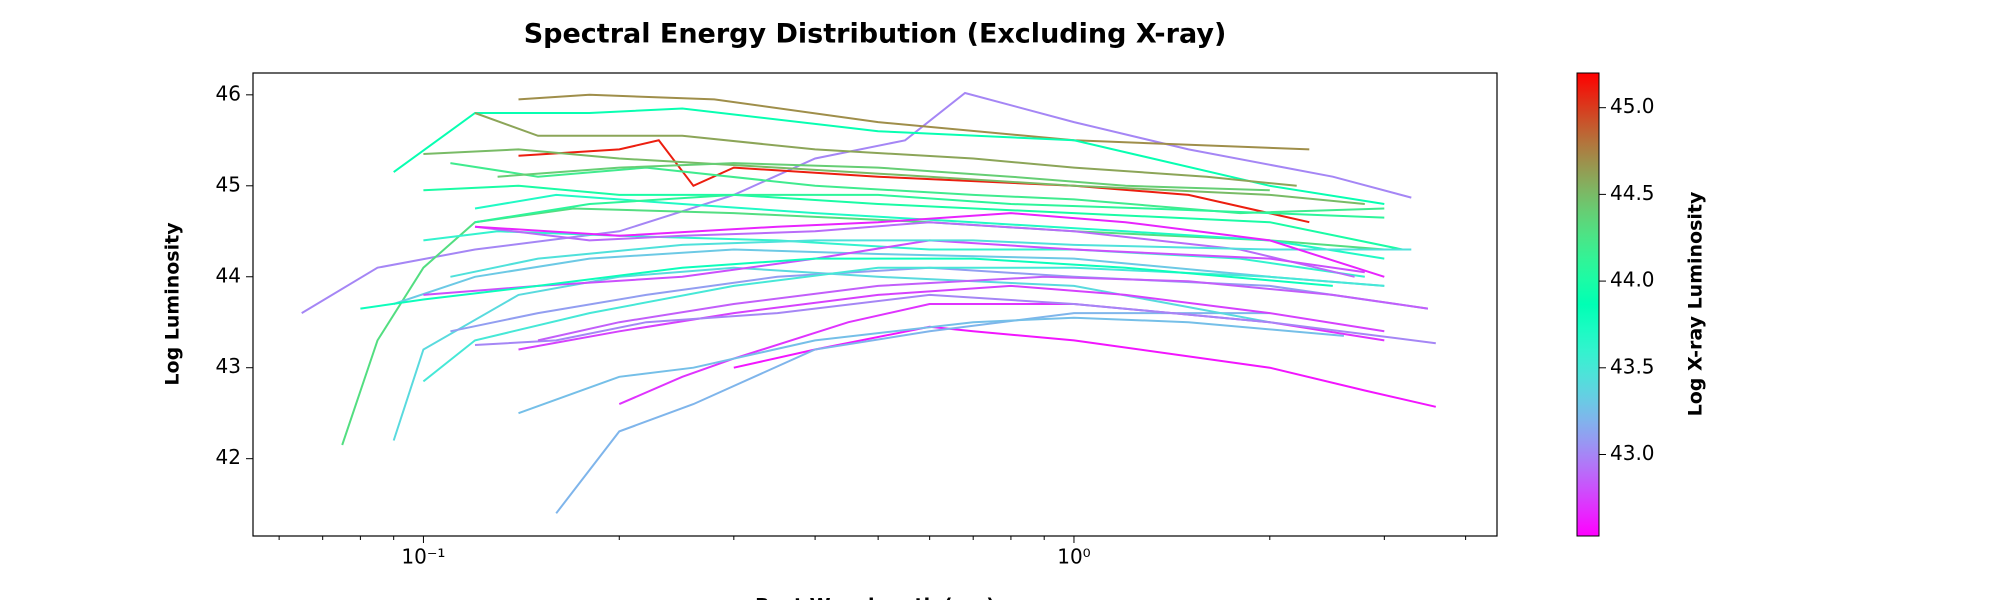 Image resolution: width=2000 pixels, height=604 pixels. Describe the element at coordinates (875, 598) in the screenshot. I see `x-axis-label: Rest Wavelength (μm)` at that location.